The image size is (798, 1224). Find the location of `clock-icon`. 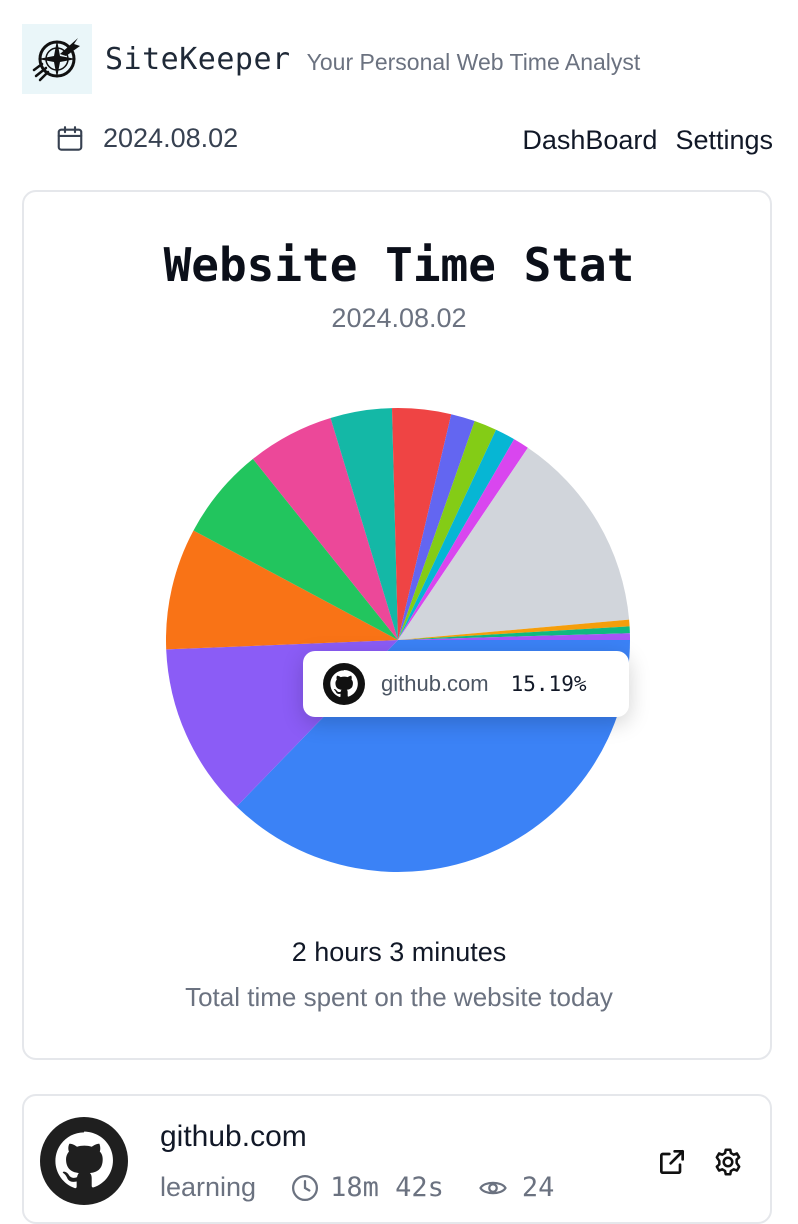

clock-icon is located at coordinates (305, 1187).